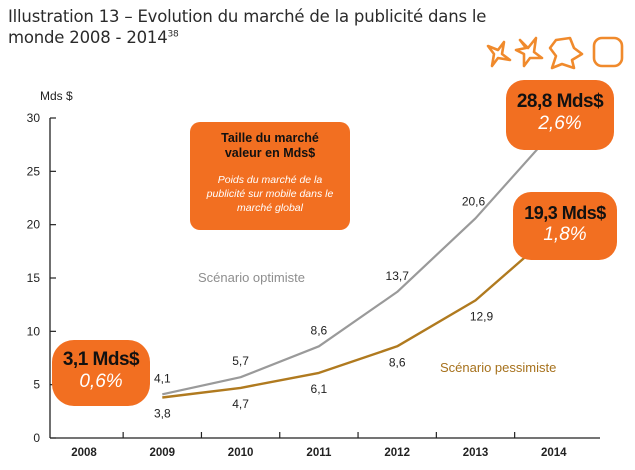 The image size is (635, 470). What do you see at coordinates (270, 145) in the screenshot?
I see `legend-title: Taille du marché valeur en Mds$` at bounding box center [270, 145].